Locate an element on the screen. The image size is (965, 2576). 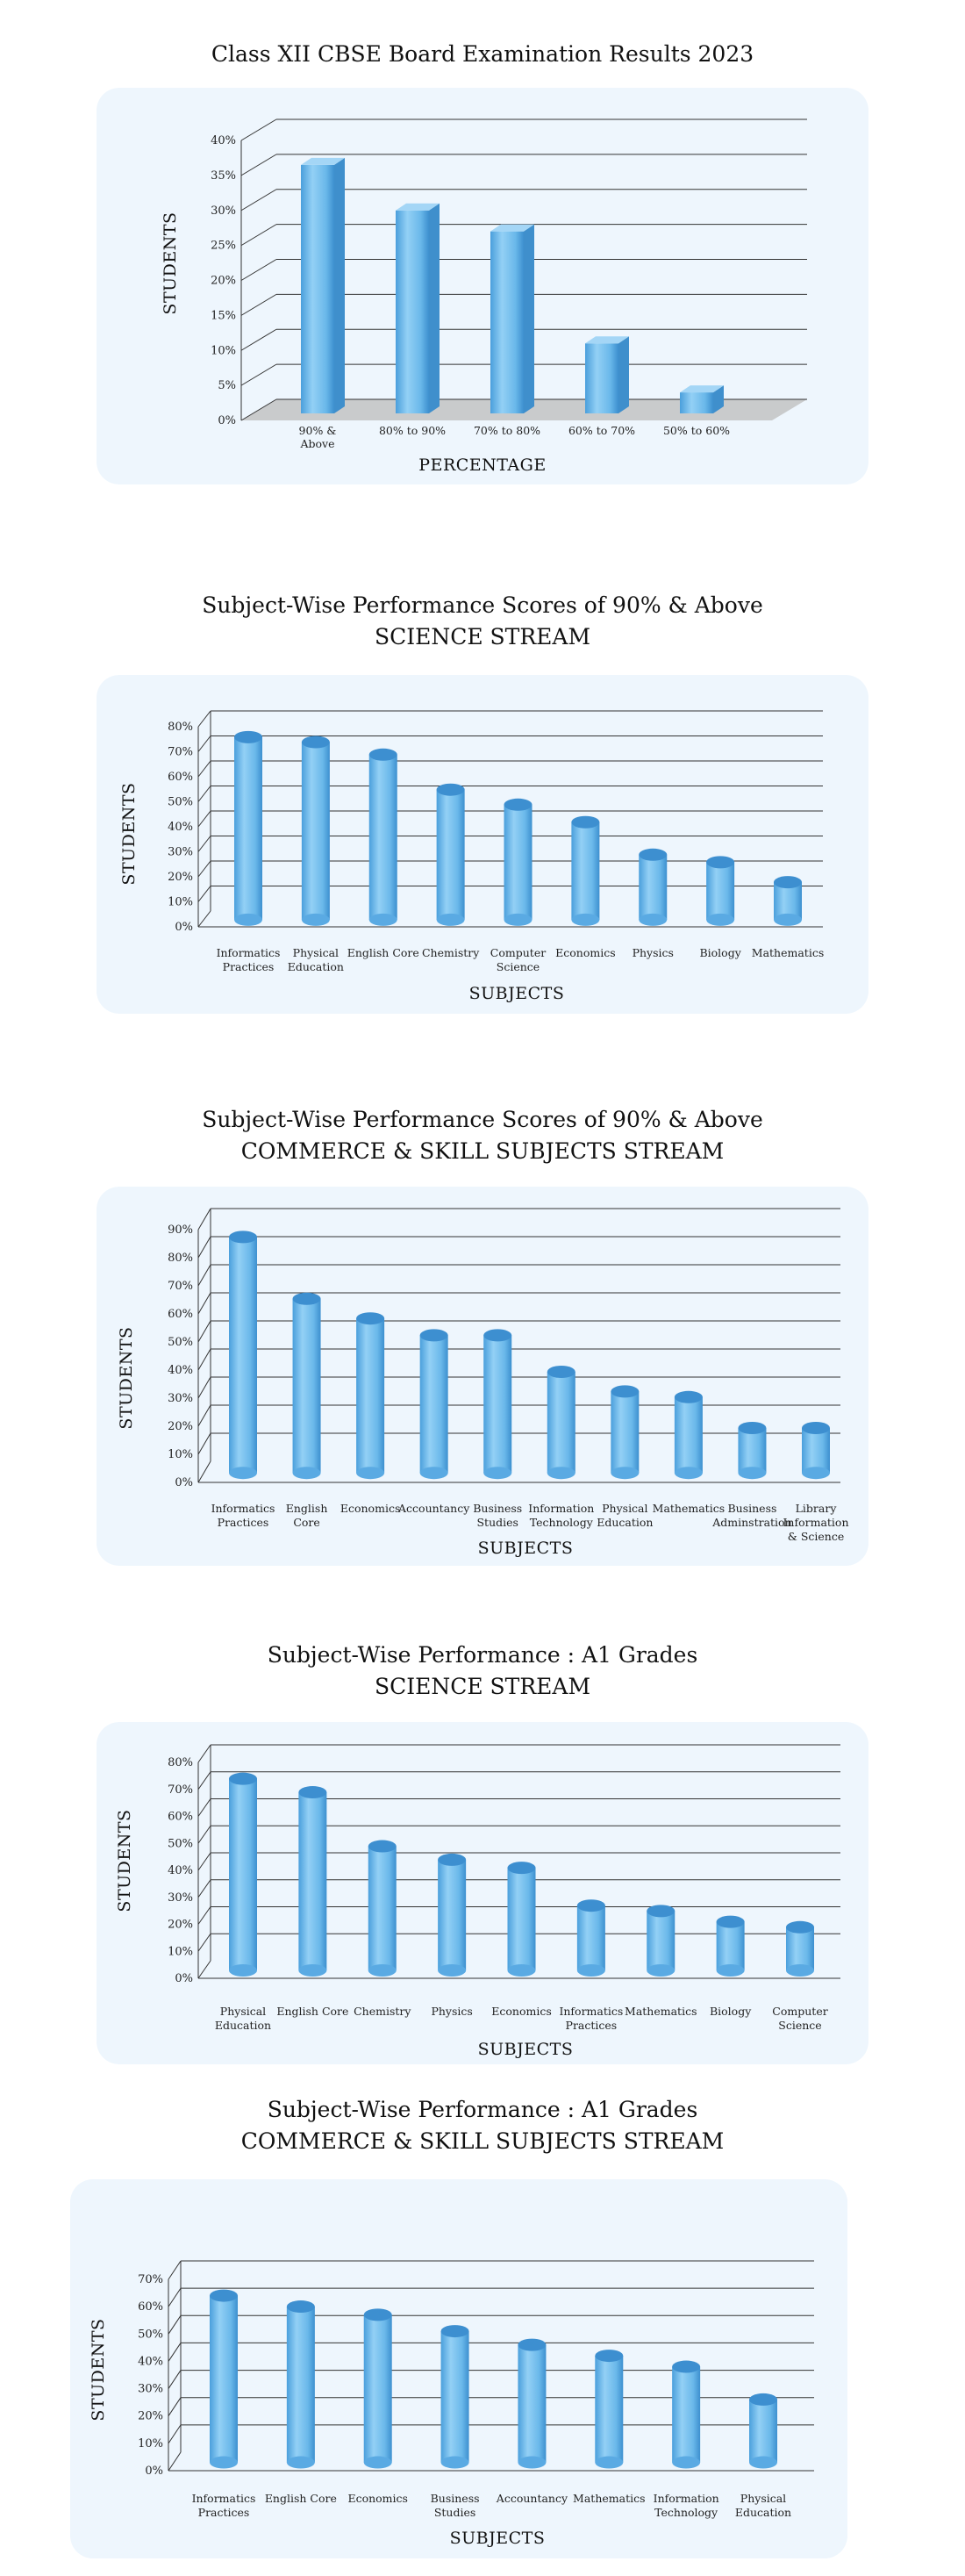
y-tick-label: 20% is located at coordinates (151, 2416).